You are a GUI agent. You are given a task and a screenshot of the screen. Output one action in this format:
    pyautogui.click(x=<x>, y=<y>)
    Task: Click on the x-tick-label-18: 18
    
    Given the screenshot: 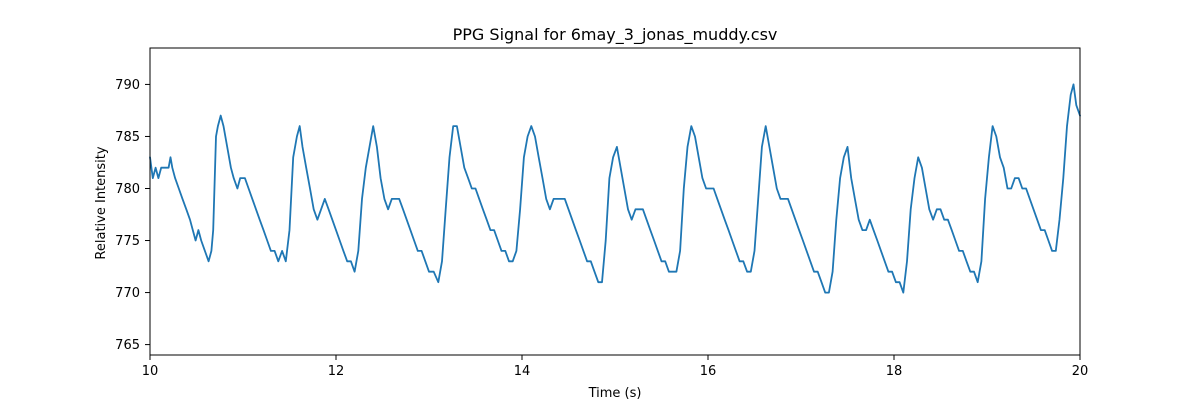 What is the action you would take?
    pyautogui.click(x=894, y=371)
    